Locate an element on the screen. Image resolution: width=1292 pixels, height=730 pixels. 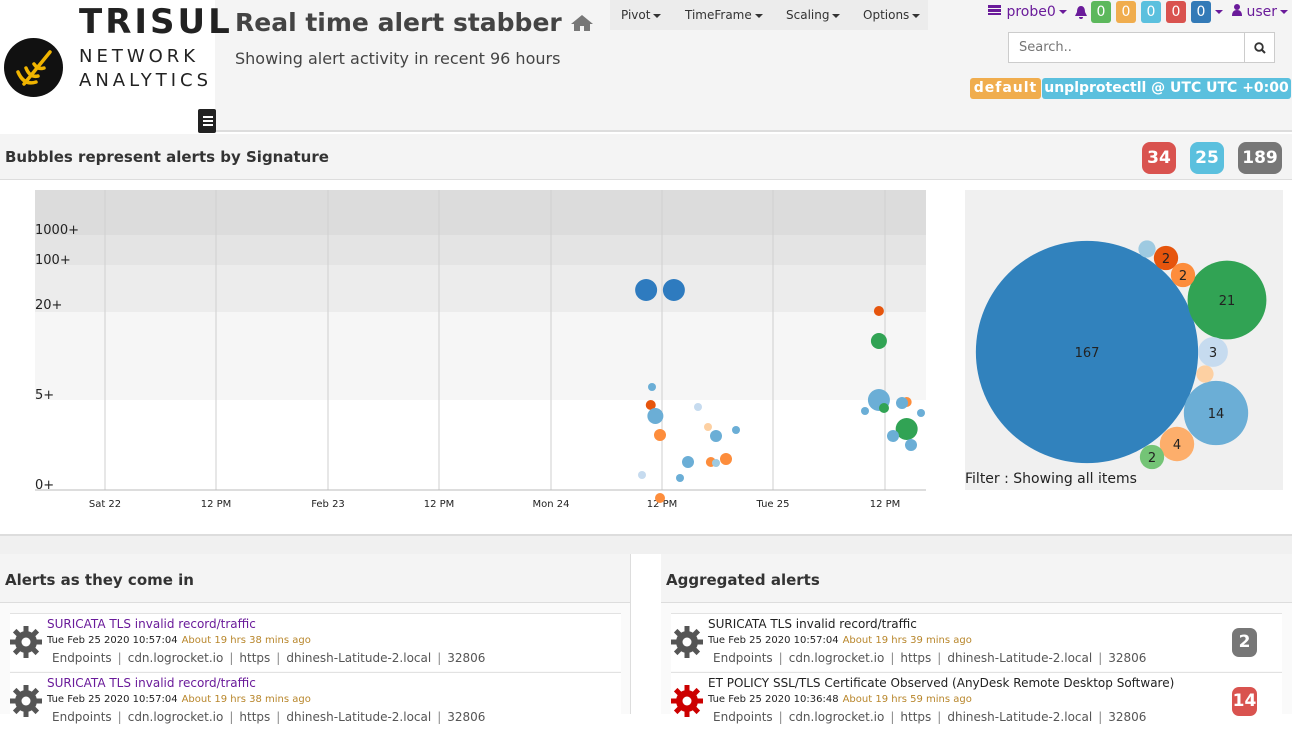
context-label: default is located at coordinates (1005, 88).